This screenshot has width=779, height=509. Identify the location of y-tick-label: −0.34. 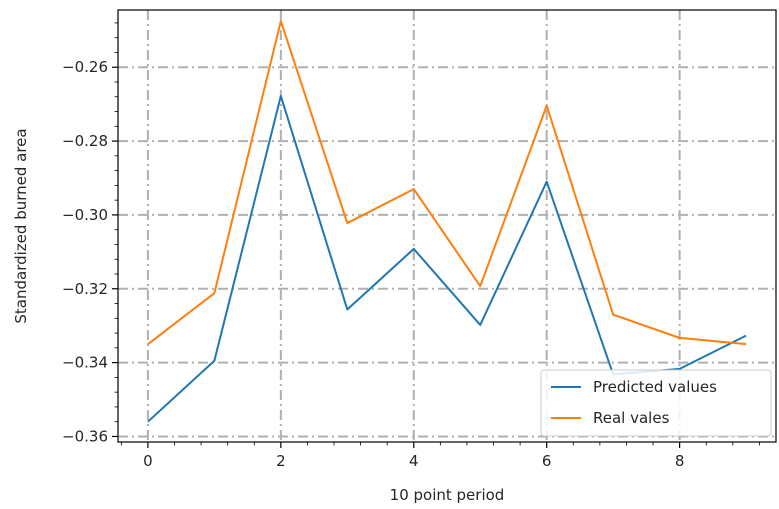
(85, 363).